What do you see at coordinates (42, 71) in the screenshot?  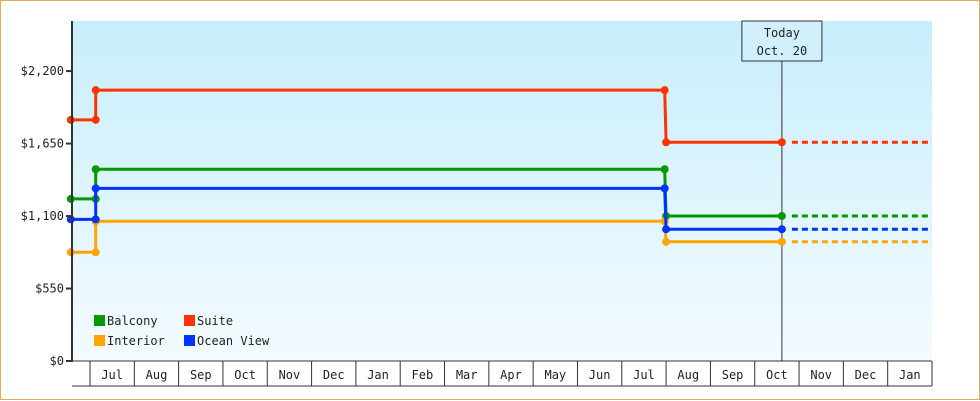 I see `y-tick-label: $2,200` at bounding box center [42, 71].